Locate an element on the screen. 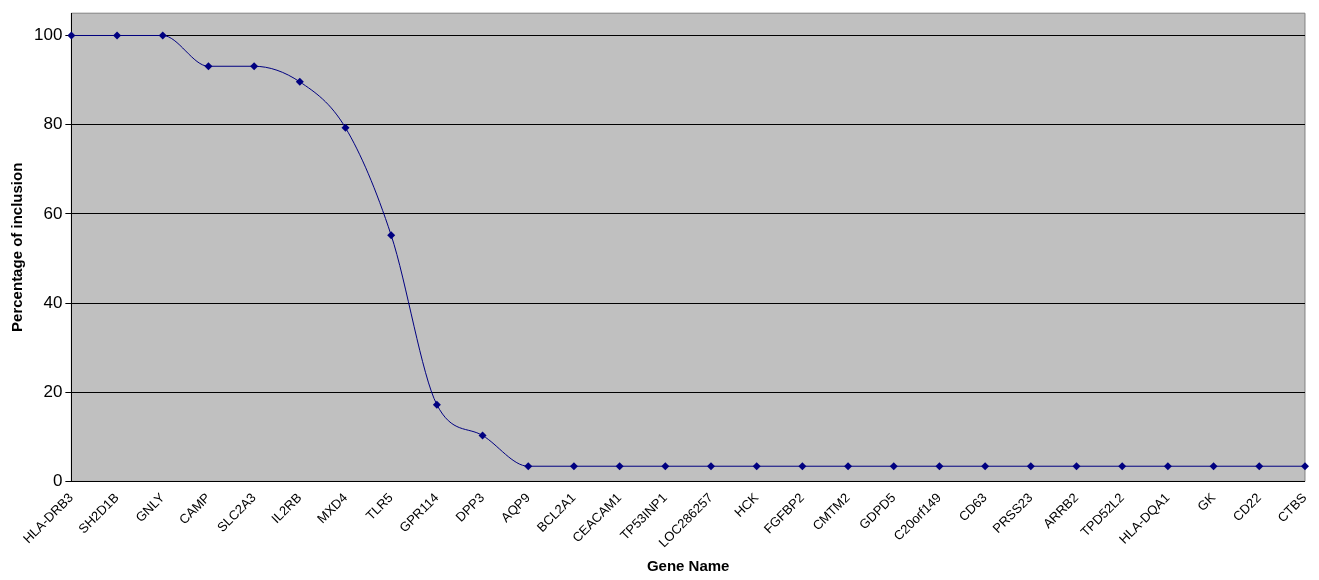  x-tick-label: GK is located at coordinates (1206, 501).